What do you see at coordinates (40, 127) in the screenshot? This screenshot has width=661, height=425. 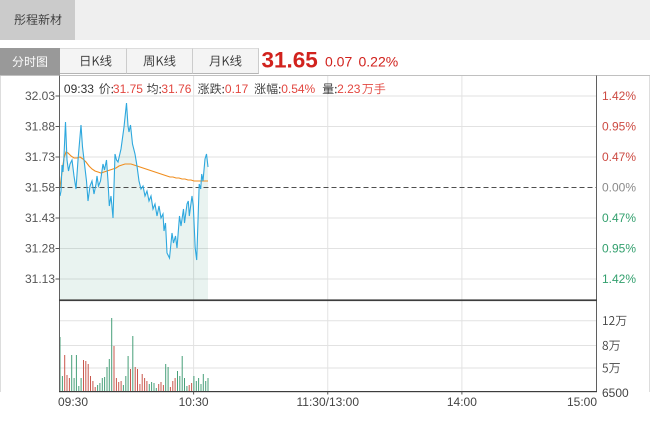 I see `svg-text: 31.88` at bounding box center [40, 127].